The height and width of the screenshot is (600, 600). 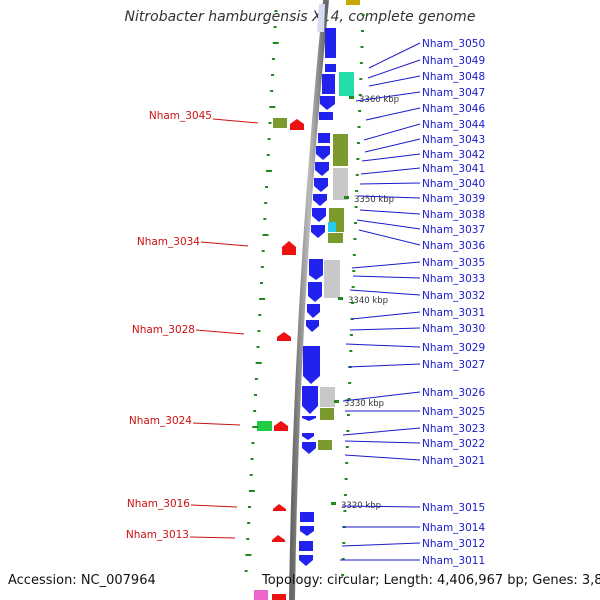 I want to click on gene-label-nham_3050: Nham_3050, so click(x=453, y=44).